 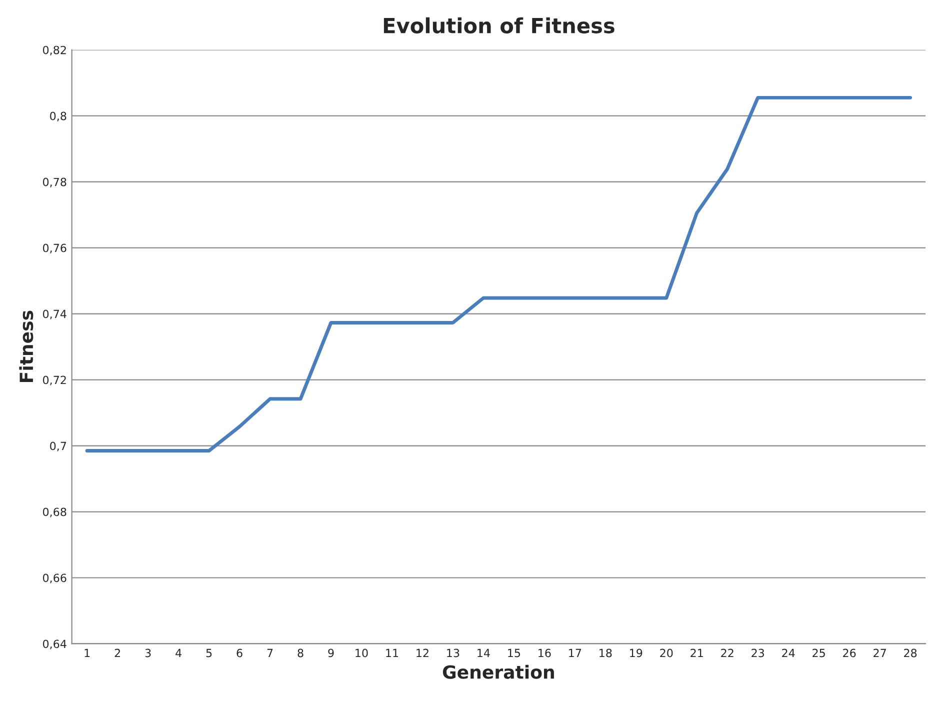 What do you see at coordinates (484, 653) in the screenshot?
I see `x-tick-label: 14` at bounding box center [484, 653].